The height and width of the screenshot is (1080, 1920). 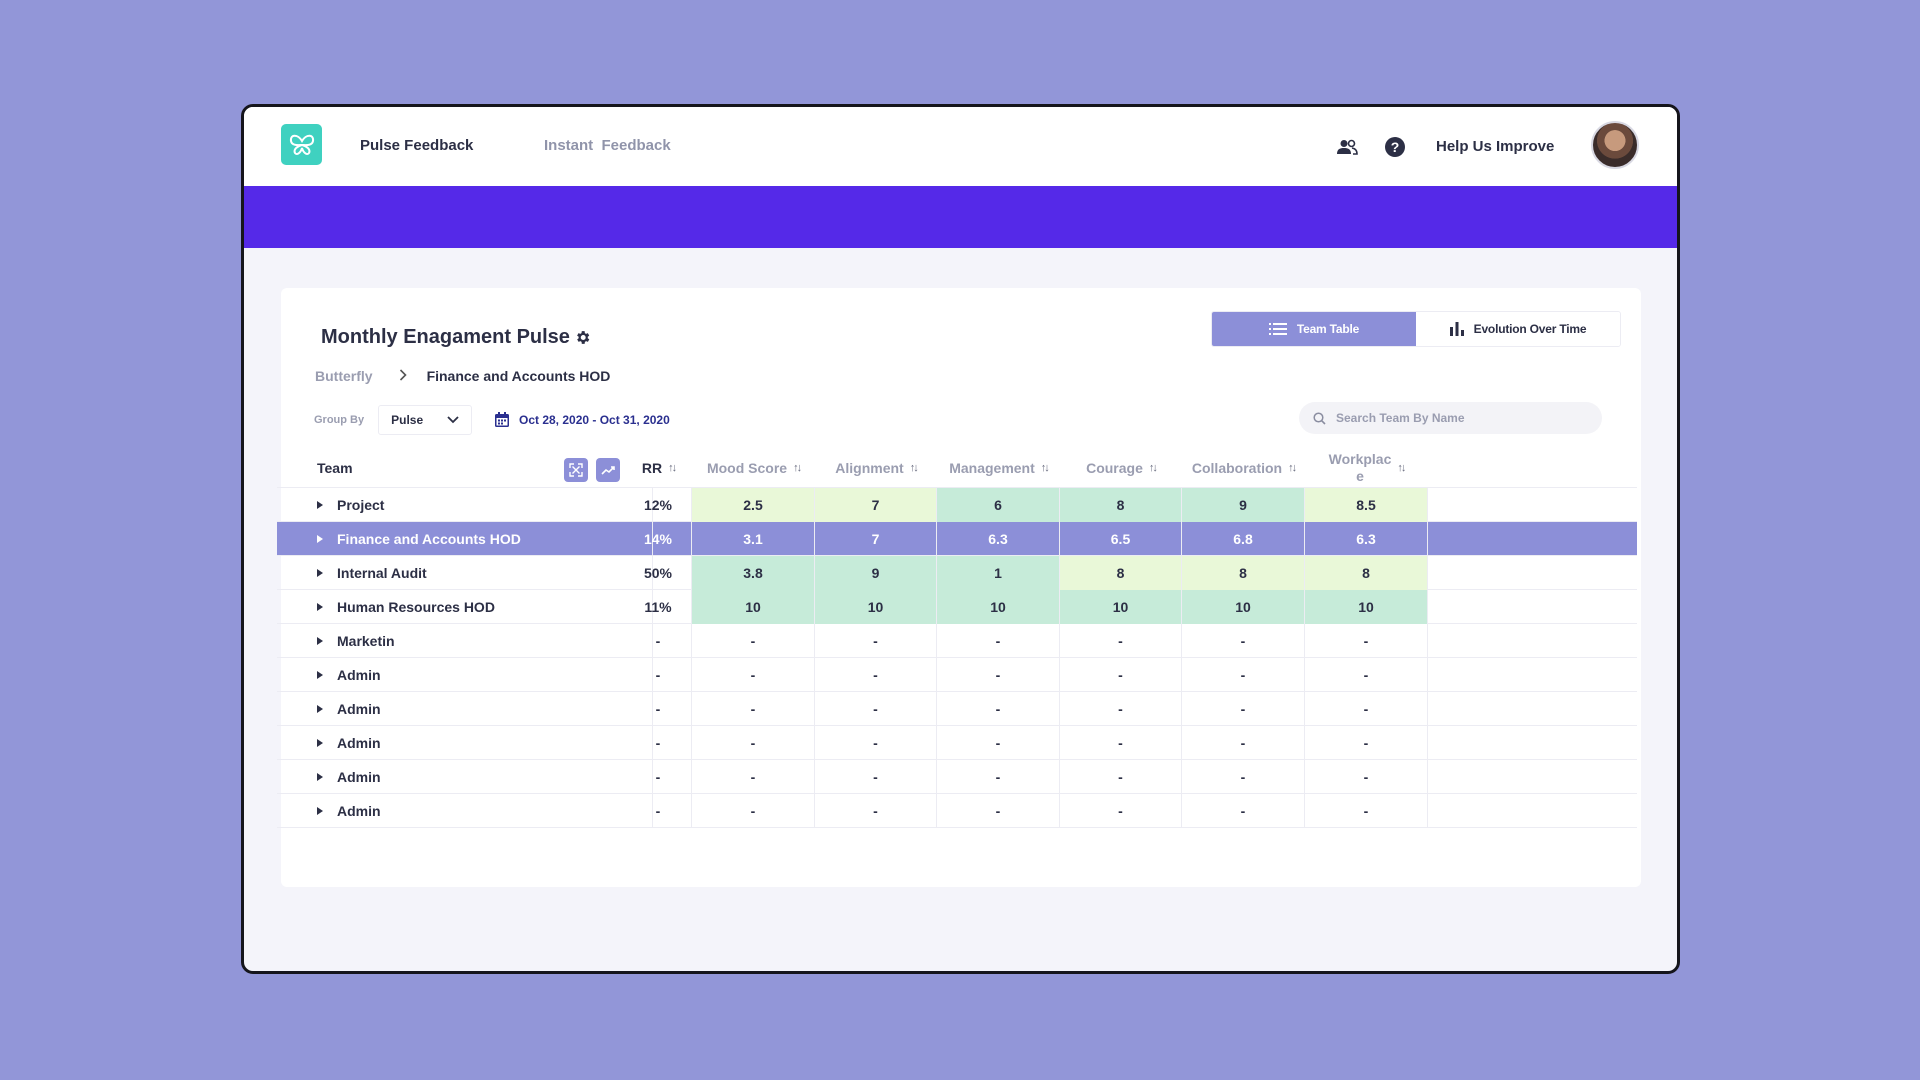 What do you see at coordinates (1495, 146) in the screenshot?
I see `help-us-improve-link: Help Us Improve` at bounding box center [1495, 146].